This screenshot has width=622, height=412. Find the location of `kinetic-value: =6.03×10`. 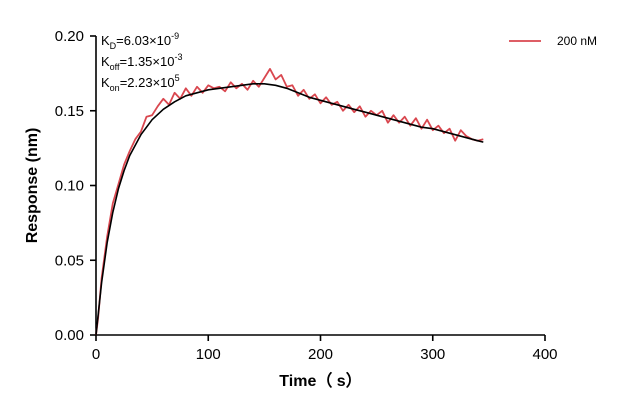

kinetic-value: =6.03×10 is located at coordinates (143, 40).